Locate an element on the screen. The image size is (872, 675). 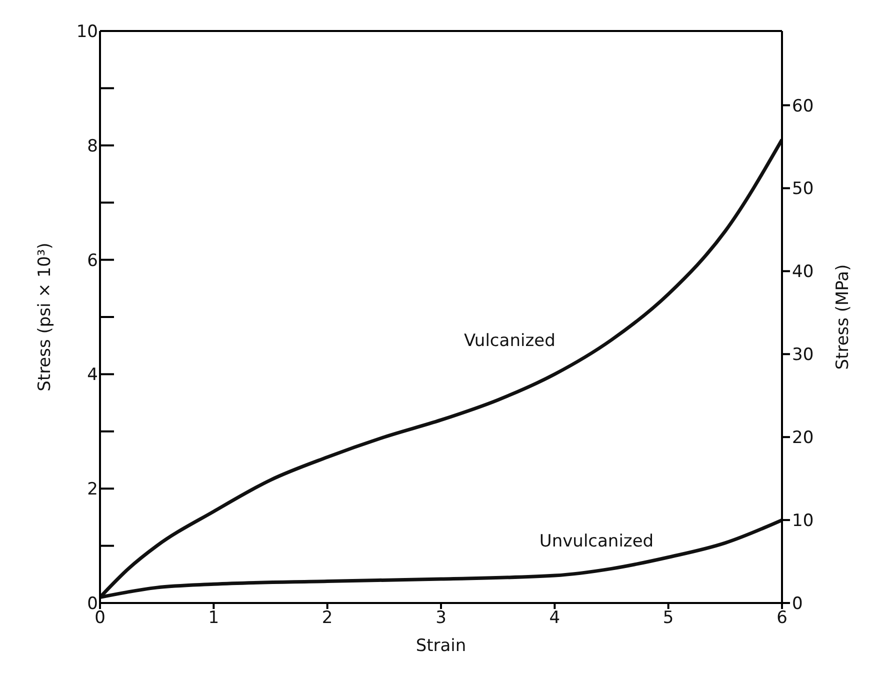
y2-tick-label: 40 is located at coordinates (803, 272).